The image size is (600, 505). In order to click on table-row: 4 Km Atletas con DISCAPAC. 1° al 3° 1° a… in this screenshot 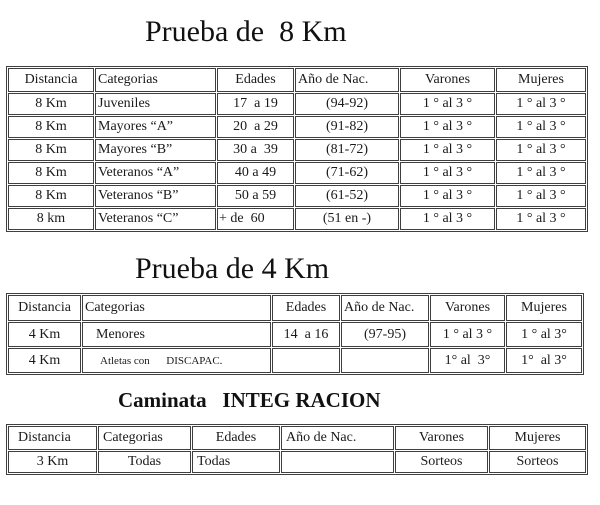, I will do `click(295, 360)`.